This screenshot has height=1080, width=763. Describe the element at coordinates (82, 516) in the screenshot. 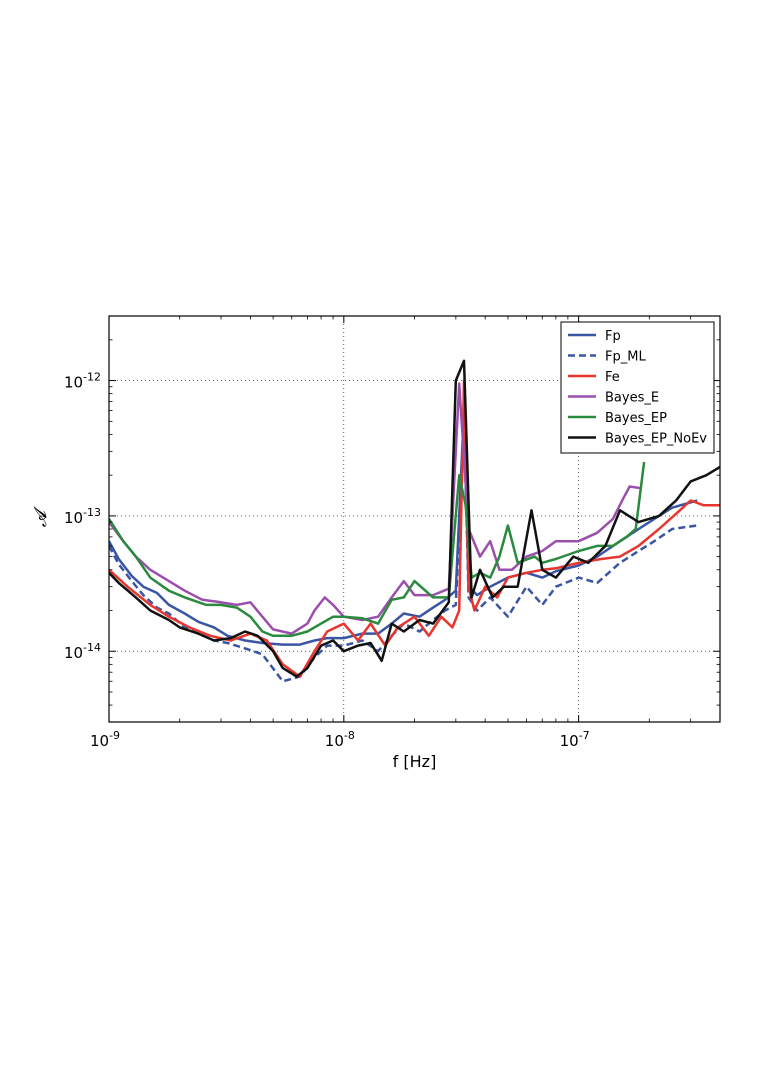

I see `y-tick-label: 10-13` at that location.